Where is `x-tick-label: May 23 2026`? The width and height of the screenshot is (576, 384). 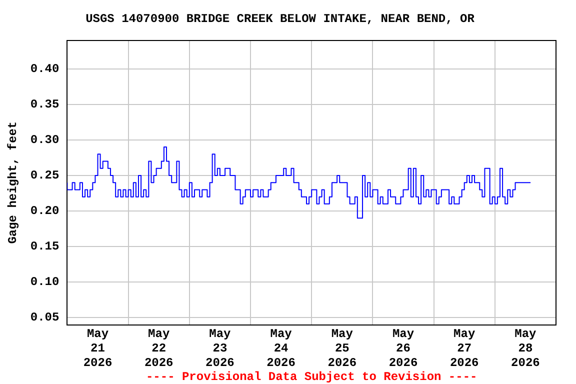 x-tick-label: May 23 2026 is located at coordinates (220, 348).